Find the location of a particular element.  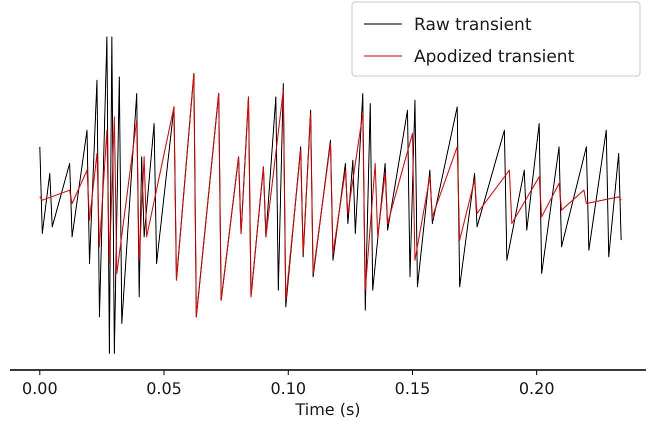

x-tick-label: 0.10 is located at coordinates (288, 388).